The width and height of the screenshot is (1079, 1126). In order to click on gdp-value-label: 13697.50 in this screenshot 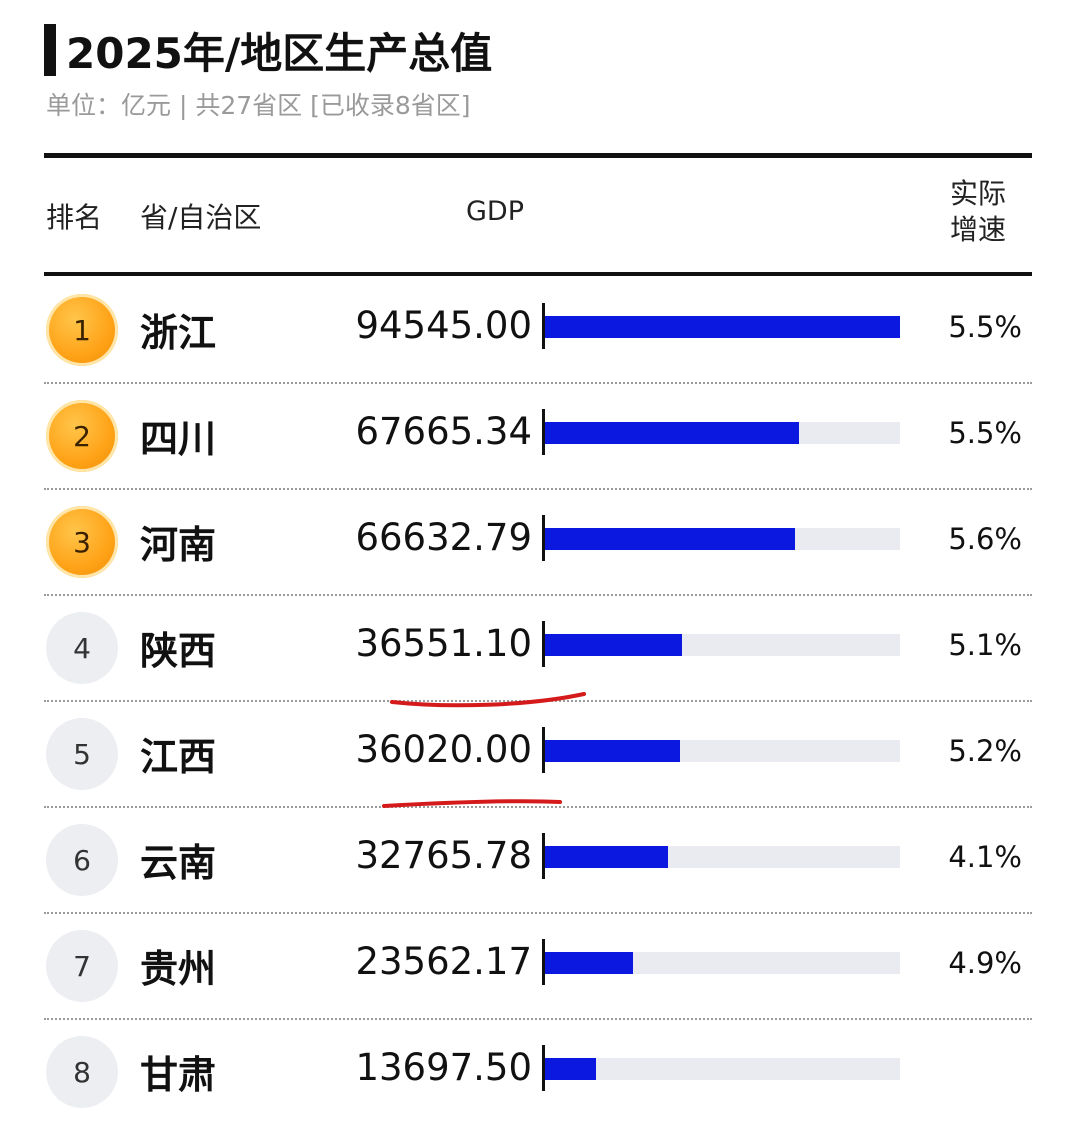, I will do `click(443, 1067)`.